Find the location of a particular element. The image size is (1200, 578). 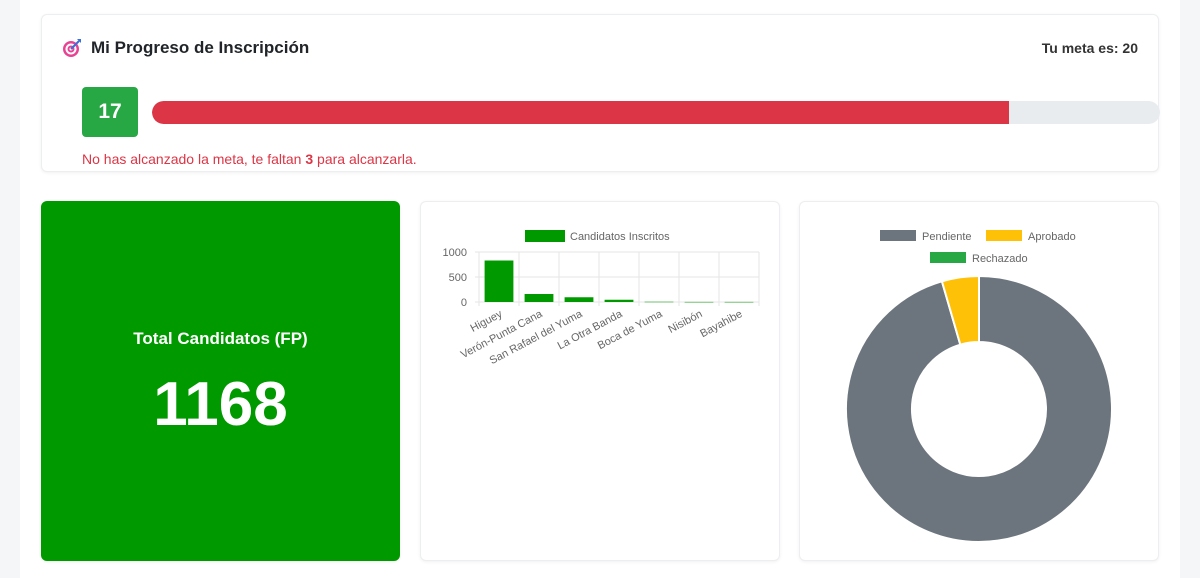

remaining-count: 3 is located at coordinates (309, 159).